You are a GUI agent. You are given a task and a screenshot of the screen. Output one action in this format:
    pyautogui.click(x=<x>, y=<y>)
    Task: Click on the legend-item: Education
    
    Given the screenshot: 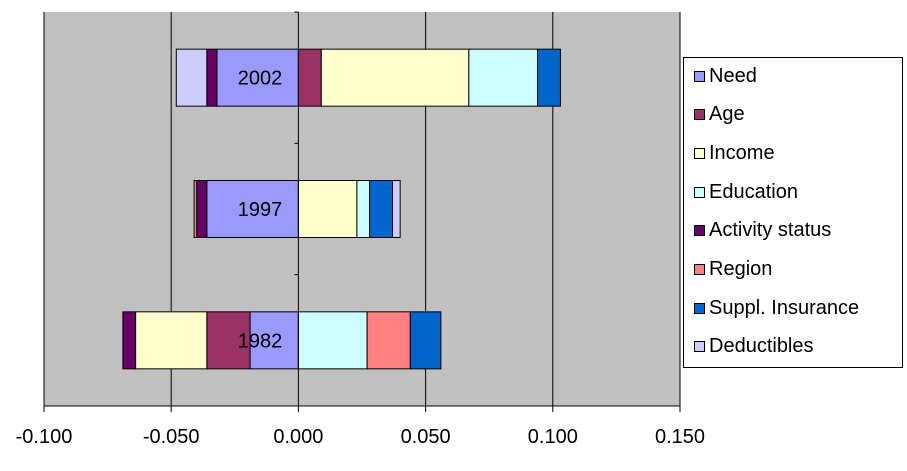 What is the action you would take?
    pyautogui.click(x=746, y=192)
    